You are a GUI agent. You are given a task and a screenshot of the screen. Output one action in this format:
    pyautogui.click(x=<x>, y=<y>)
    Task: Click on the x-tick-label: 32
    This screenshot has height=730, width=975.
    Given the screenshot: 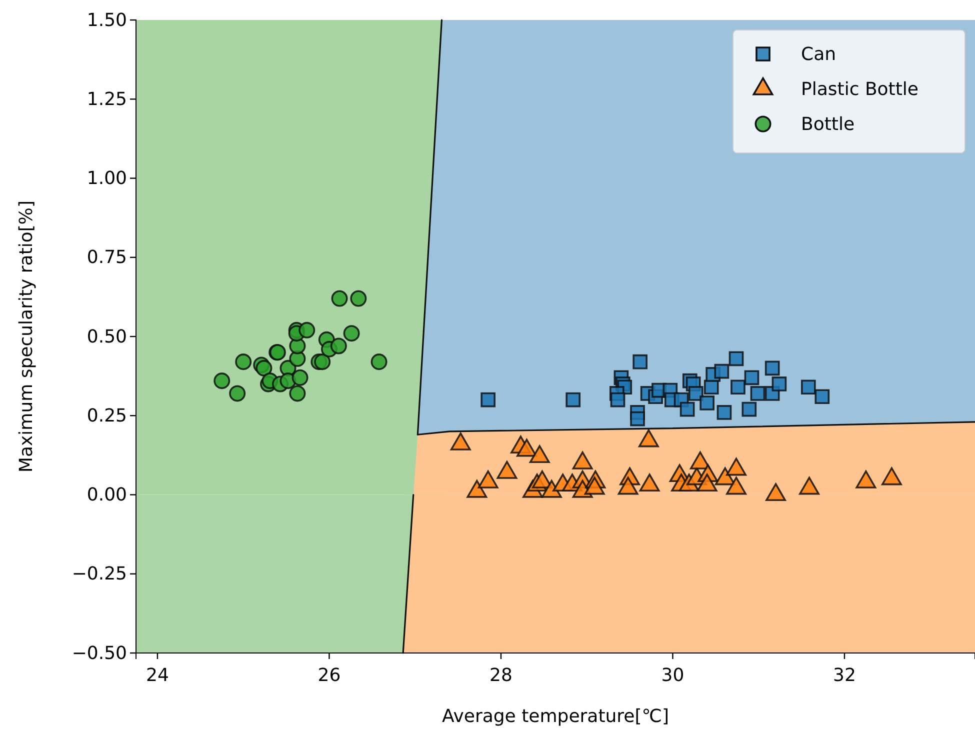 What is the action you would take?
    pyautogui.click(x=844, y=675)
    